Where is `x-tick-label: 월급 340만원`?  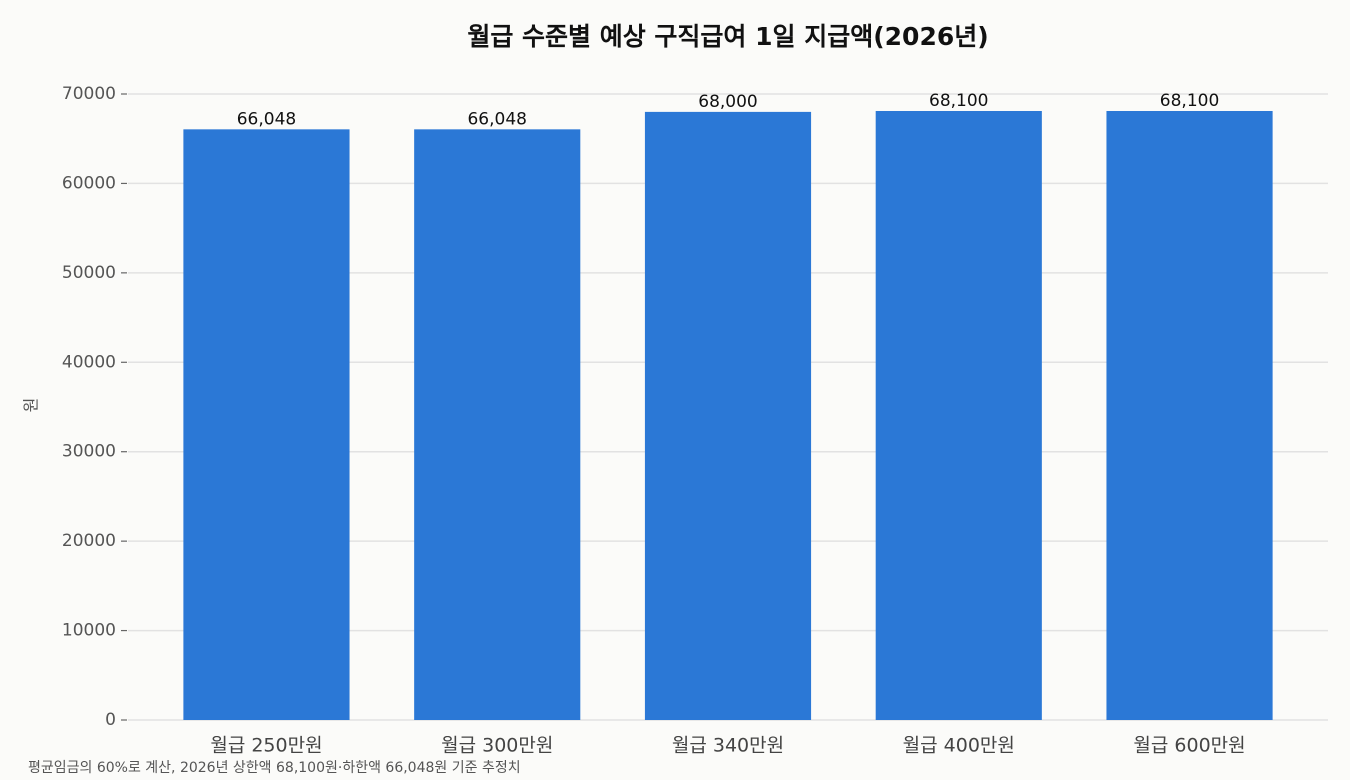
x-tick-label: 월급 340만원 is located at coordinates (728, 746).